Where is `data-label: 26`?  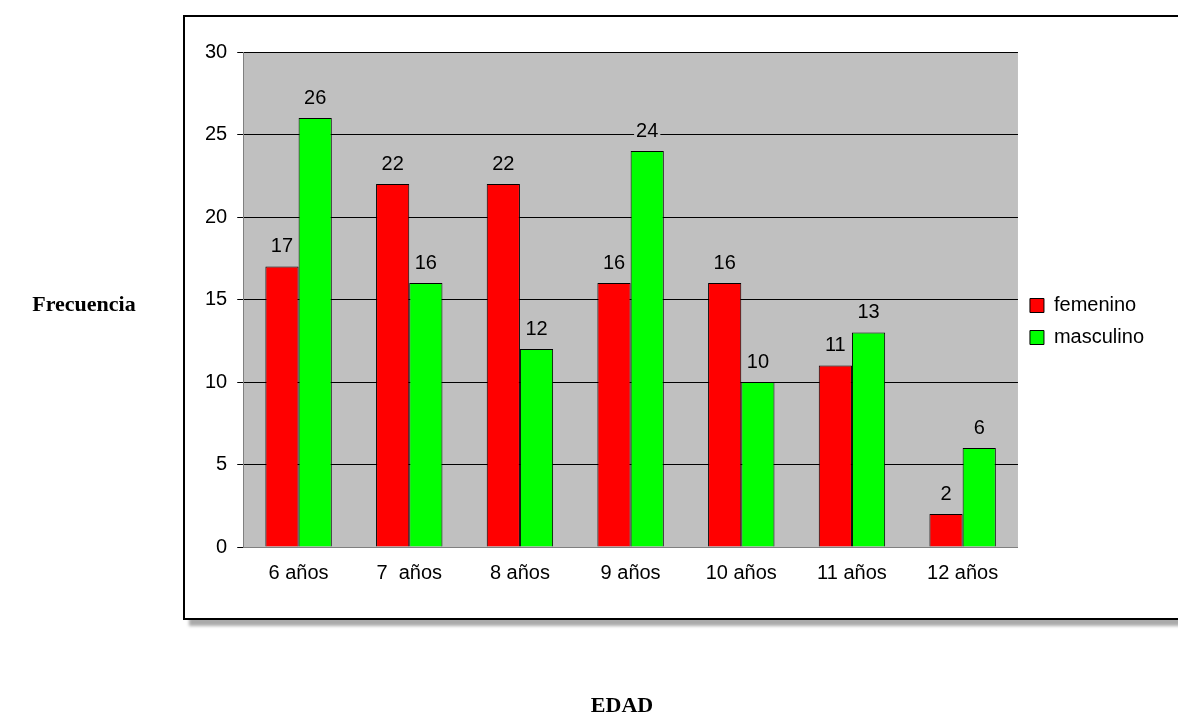
data-label: 26 is located at coordinates (315, 96).